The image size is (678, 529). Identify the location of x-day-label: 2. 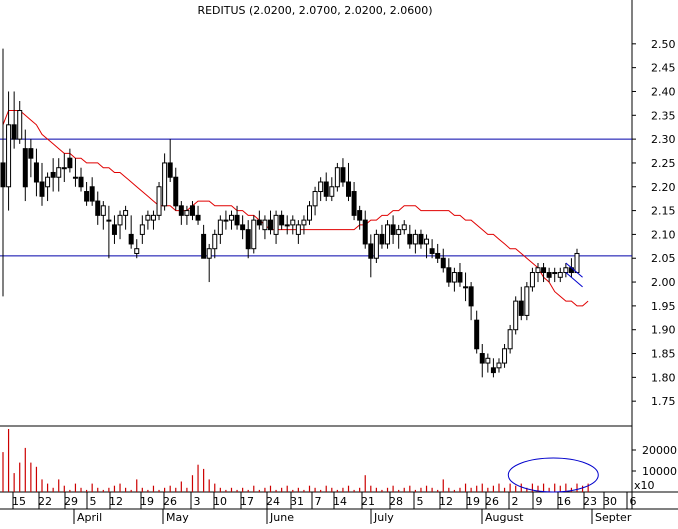
(515, 501).